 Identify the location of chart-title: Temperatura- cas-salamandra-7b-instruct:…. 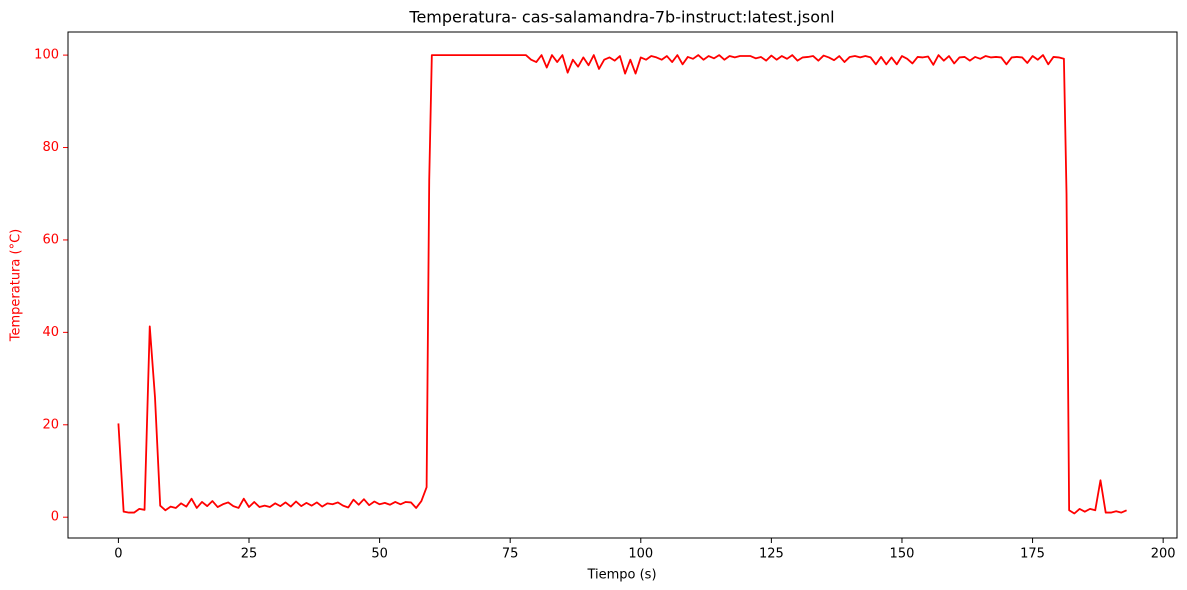
(621, 17).